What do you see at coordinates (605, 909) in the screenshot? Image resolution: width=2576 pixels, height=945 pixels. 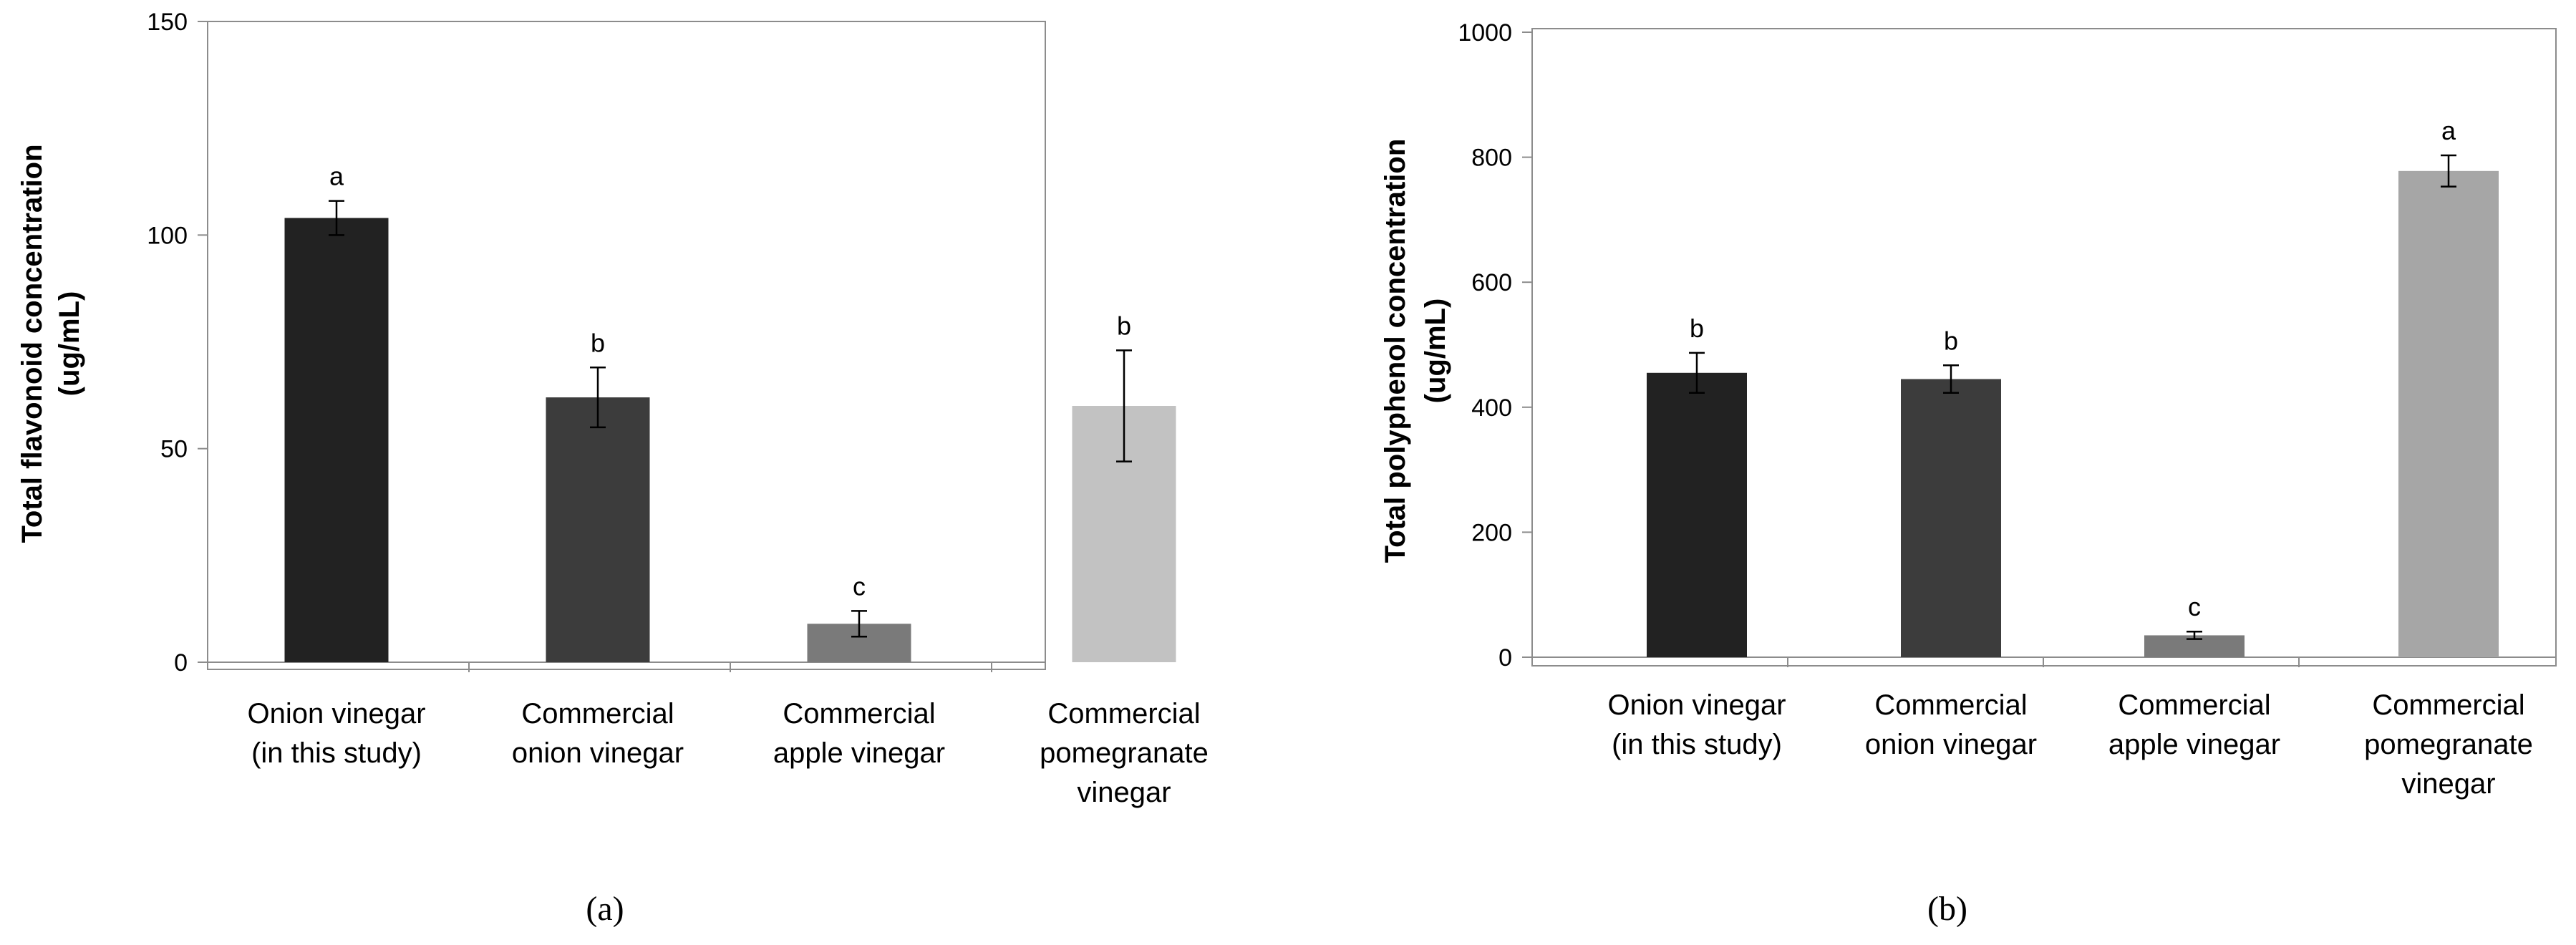 I see `panel-label: (a)` at bounding box center [605, 909].